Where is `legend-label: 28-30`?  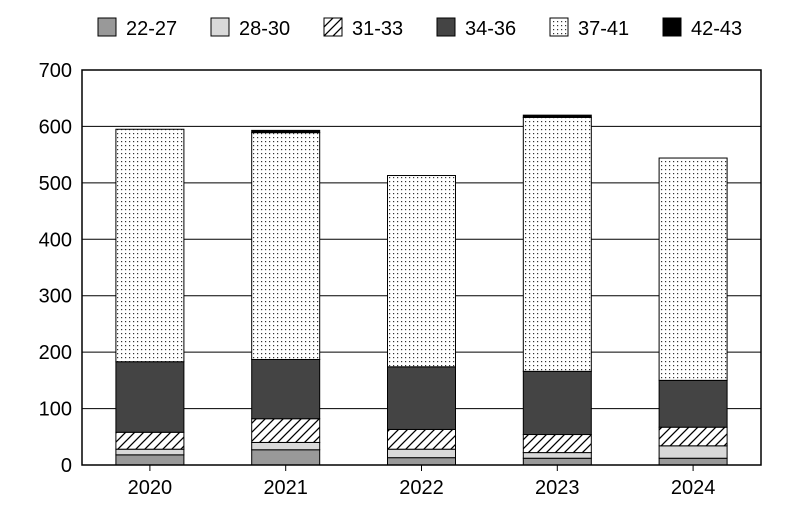 legend-label: 28-30 is located at coordinates (264, 29).